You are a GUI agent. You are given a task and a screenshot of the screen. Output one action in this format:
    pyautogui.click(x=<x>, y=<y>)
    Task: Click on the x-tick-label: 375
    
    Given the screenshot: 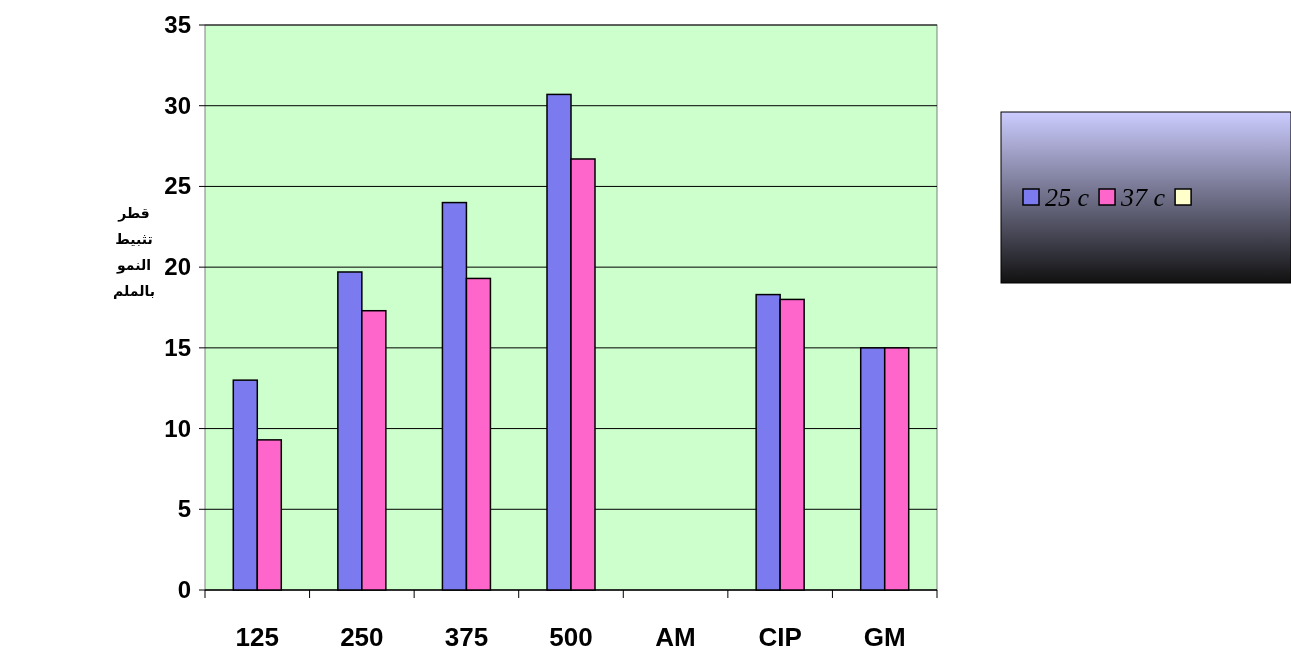 What is the action you would take?
    pyautogui.click(x=466, y=637)
    